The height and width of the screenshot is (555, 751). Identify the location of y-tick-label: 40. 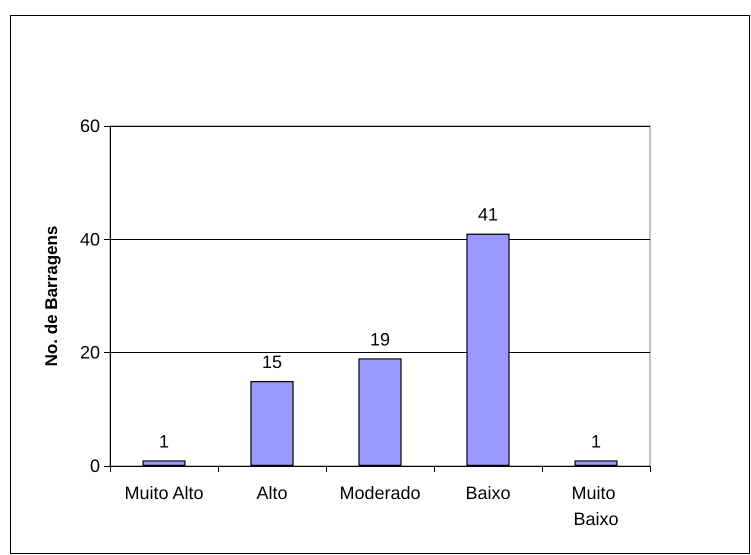
(90, 239).